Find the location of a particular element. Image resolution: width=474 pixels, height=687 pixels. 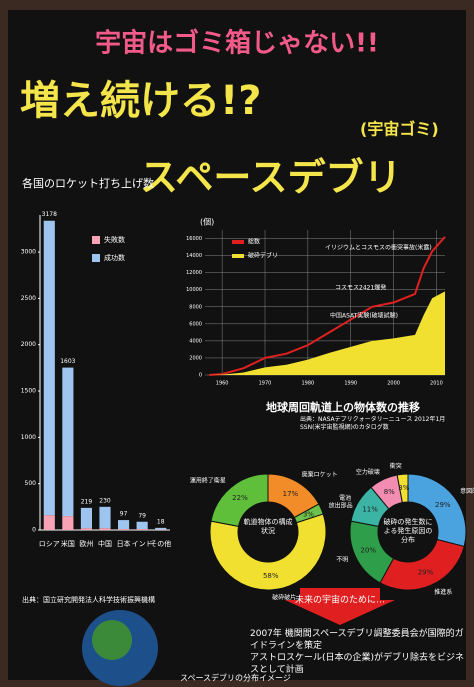

line-title: 地球周回軌道上の物体数の推移 is located at coordinates (343, 407).